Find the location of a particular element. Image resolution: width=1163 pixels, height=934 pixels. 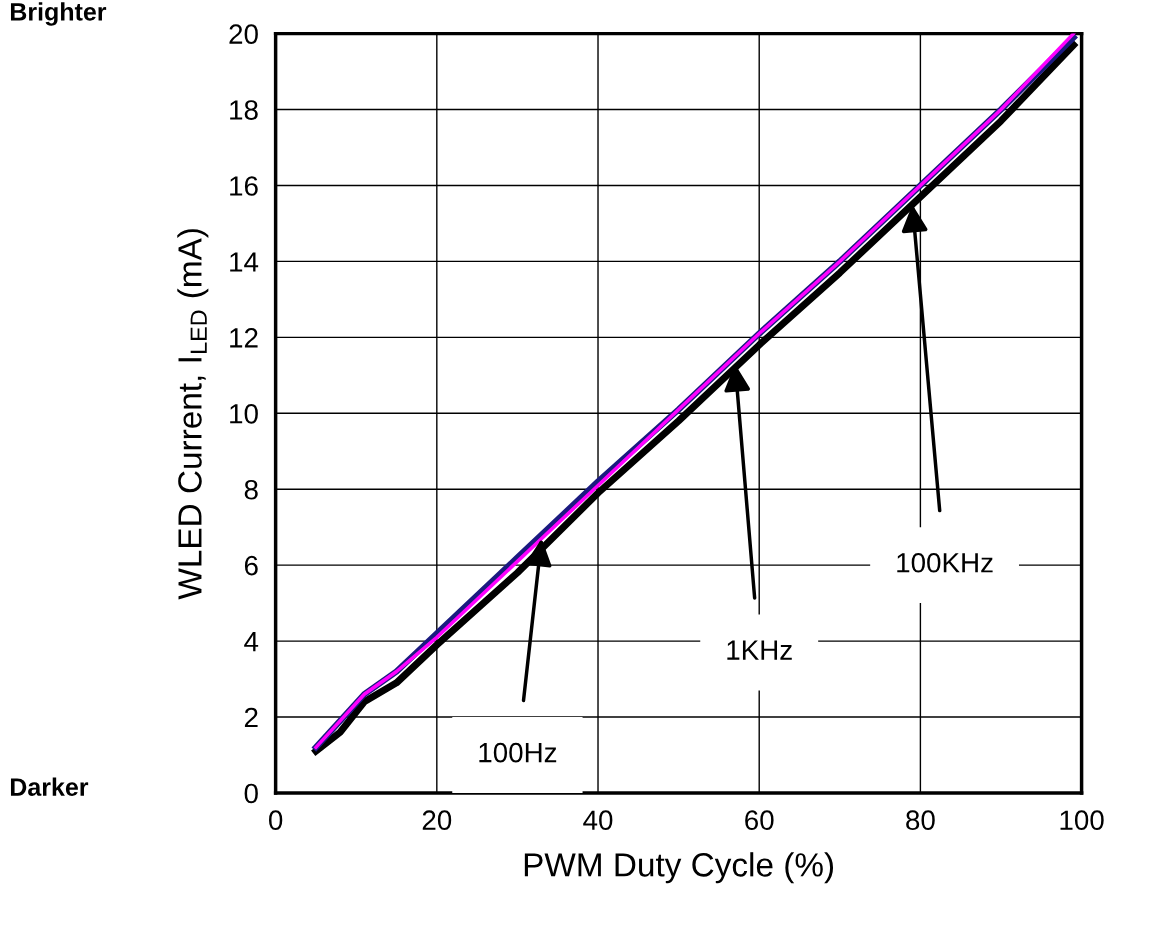

x-tick-label: 80 is located at coordinates (920, 820).